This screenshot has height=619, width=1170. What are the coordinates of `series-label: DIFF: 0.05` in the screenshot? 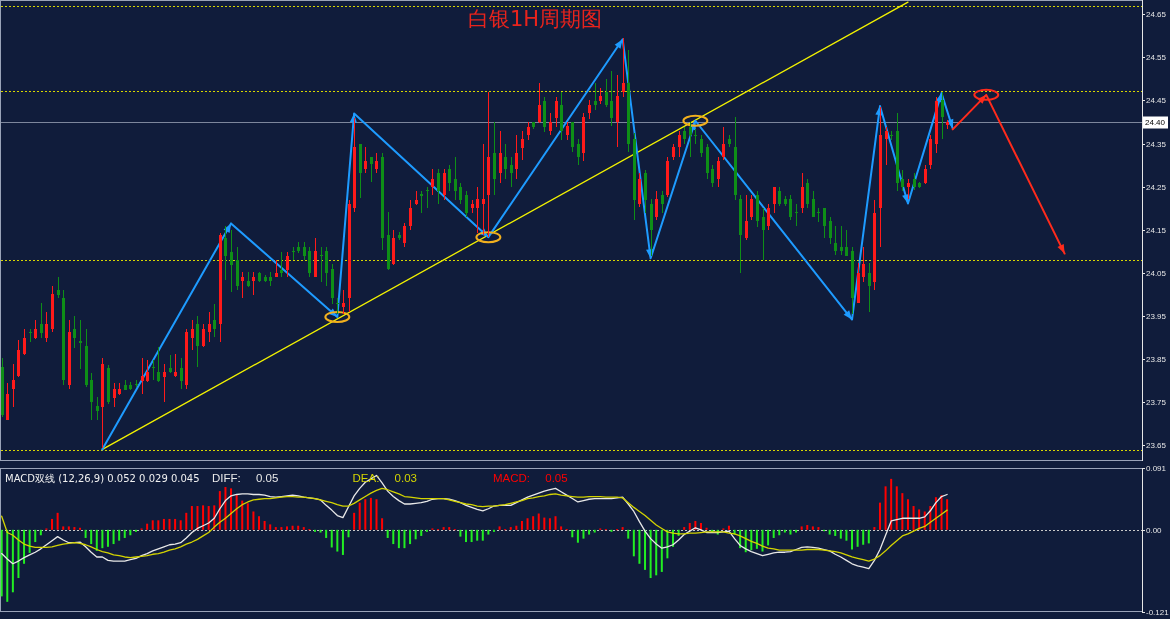 It's located at (245, 478).